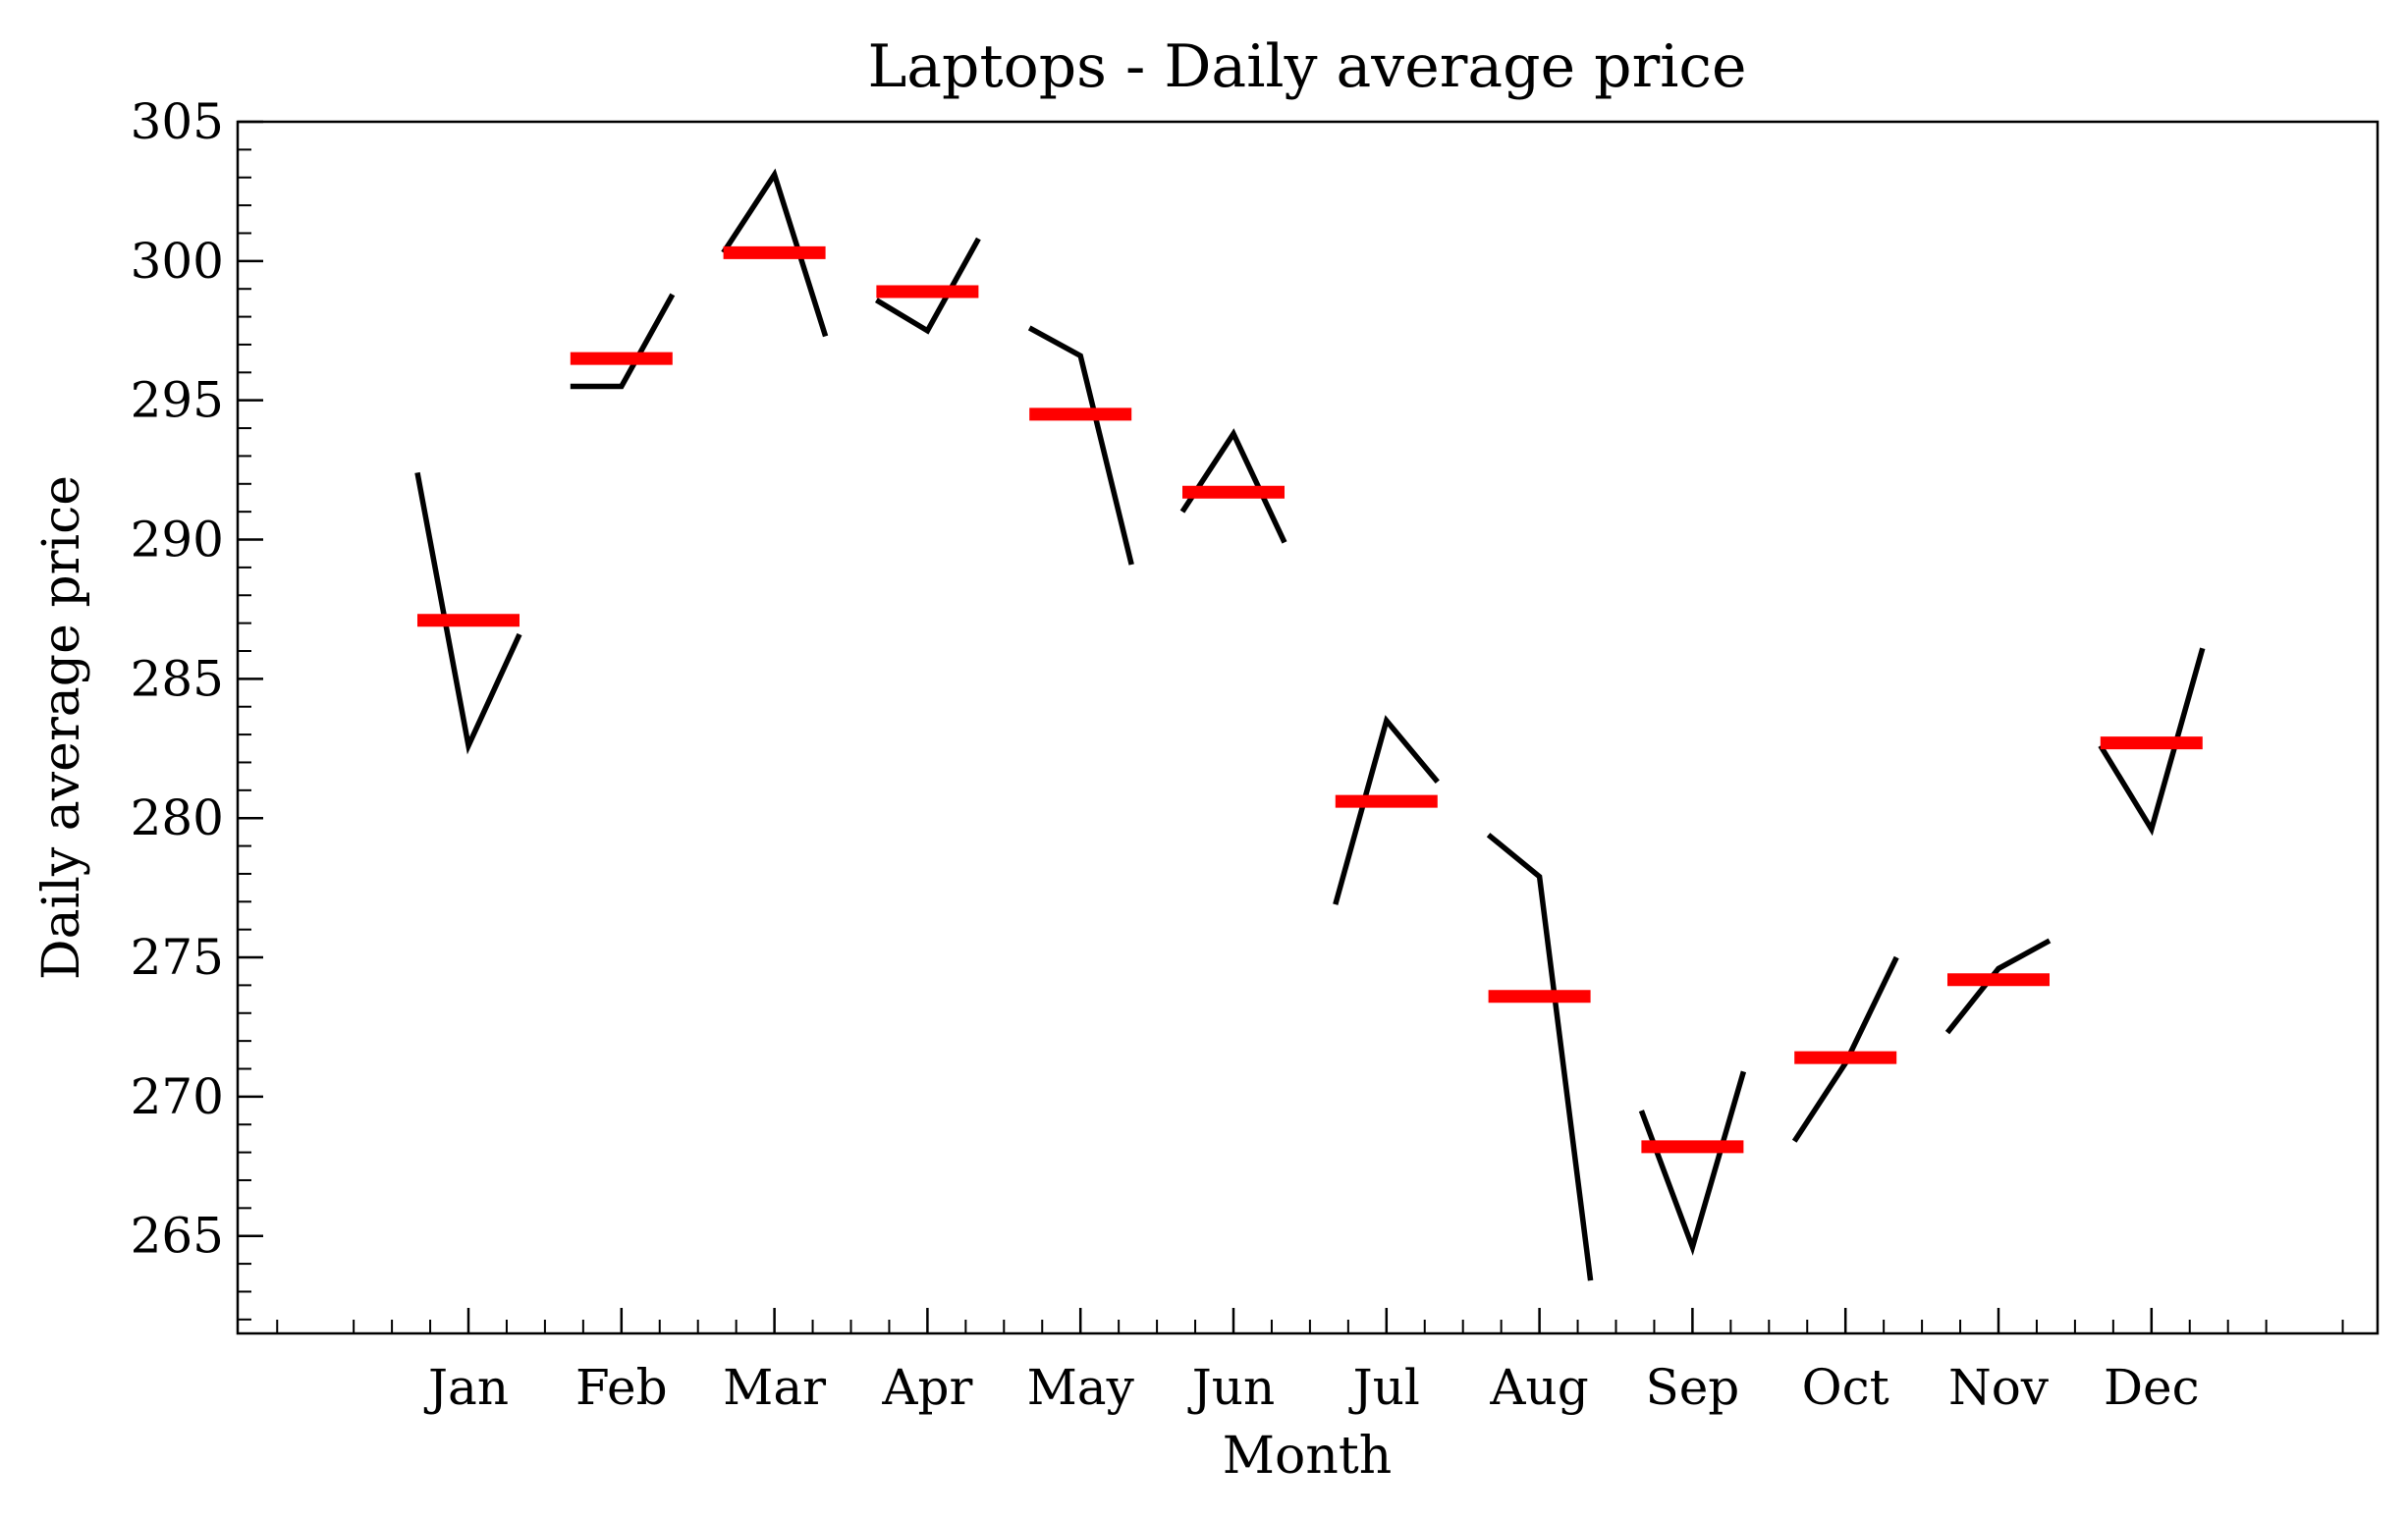 This screenshot has width=2408, height=1519. What do you see at coordinates (177, 540) in the screenshot?
I see `y-tick-label: 290` at bounding box center [177, 540].